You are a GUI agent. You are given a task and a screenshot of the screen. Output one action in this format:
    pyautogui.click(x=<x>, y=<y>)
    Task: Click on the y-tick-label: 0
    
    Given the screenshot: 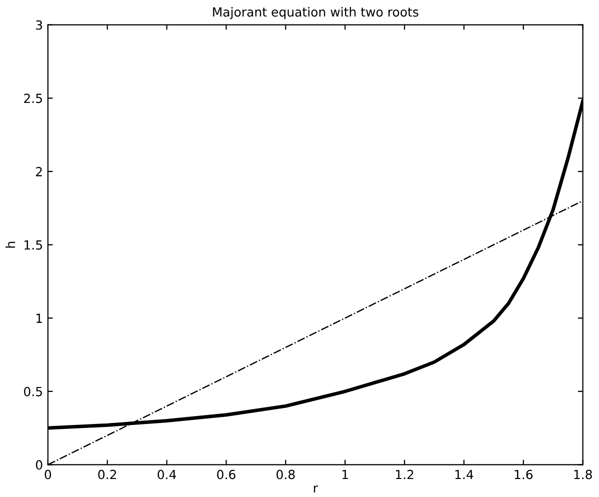 What is the action you would take?
    pyautogui.click(x=39, y=465)
    